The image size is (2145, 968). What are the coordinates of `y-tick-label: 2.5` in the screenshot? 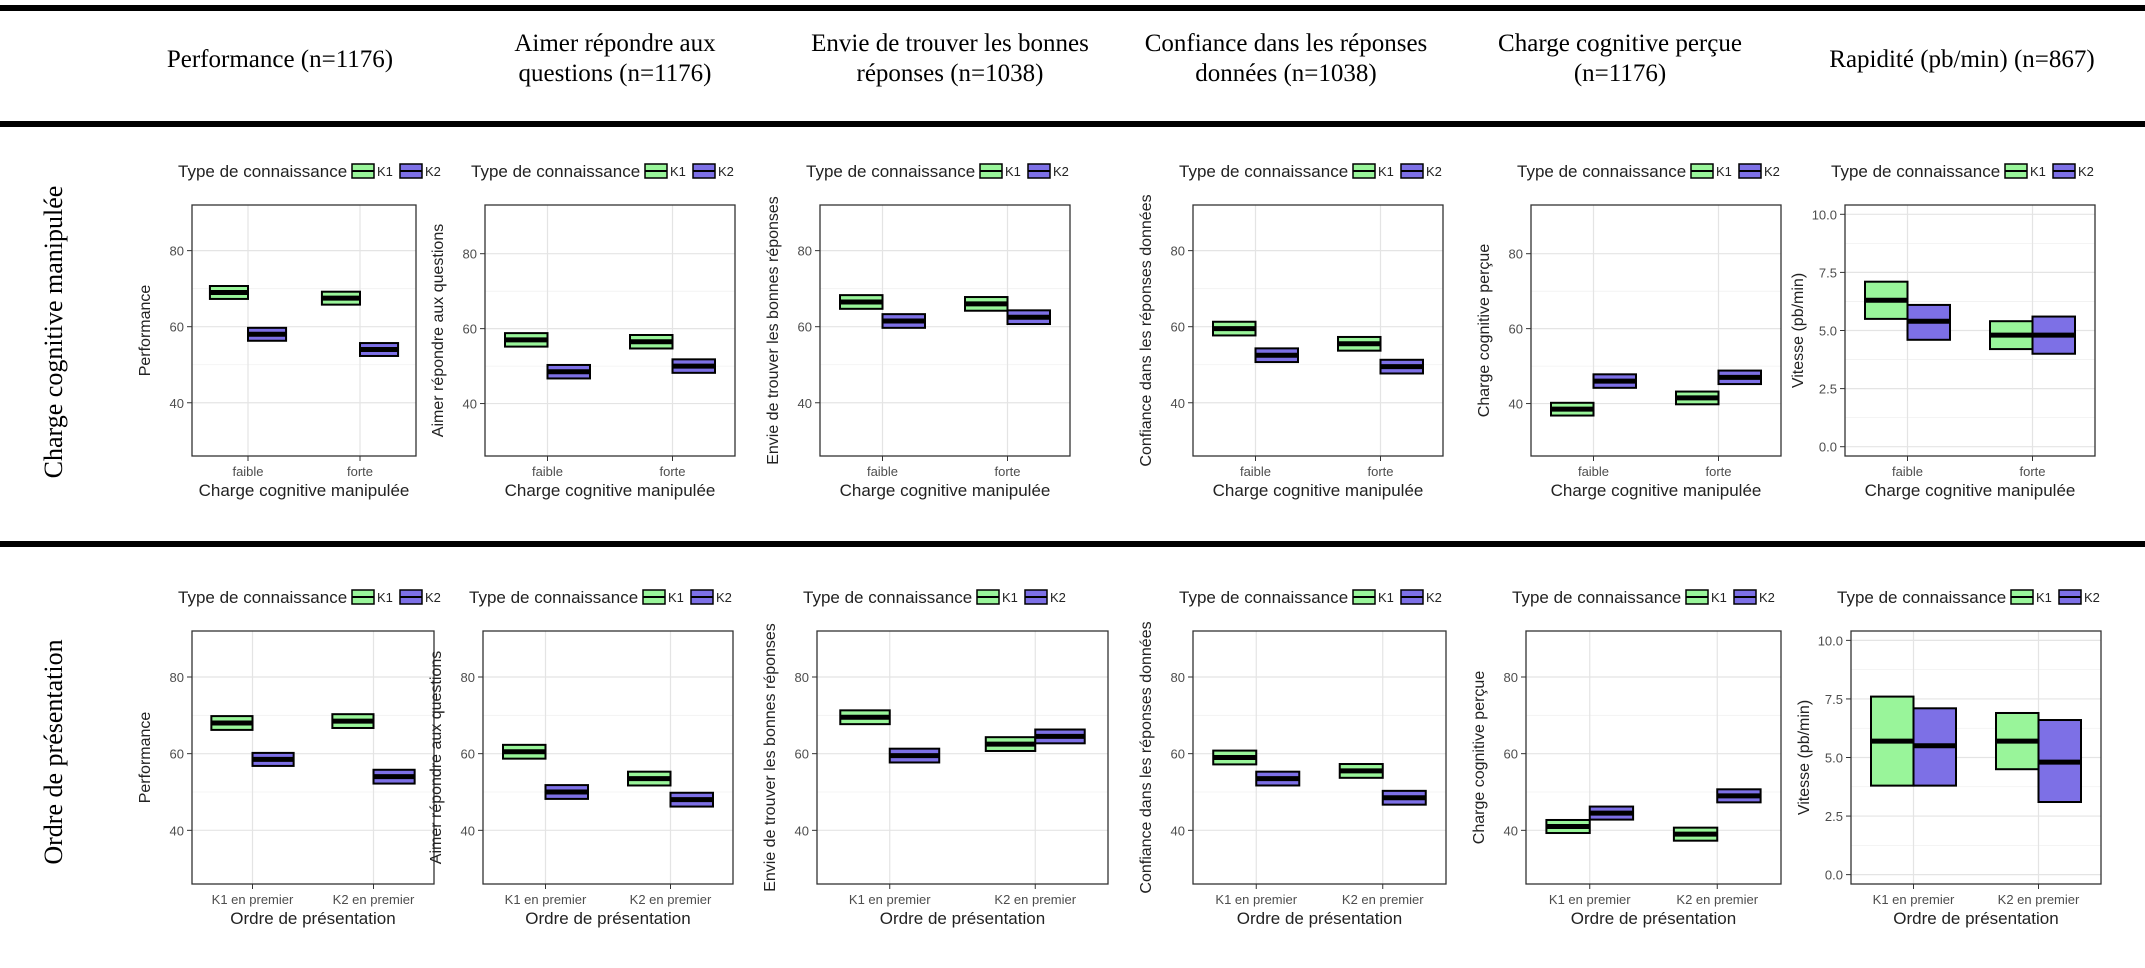 It's located at (1828, 389).